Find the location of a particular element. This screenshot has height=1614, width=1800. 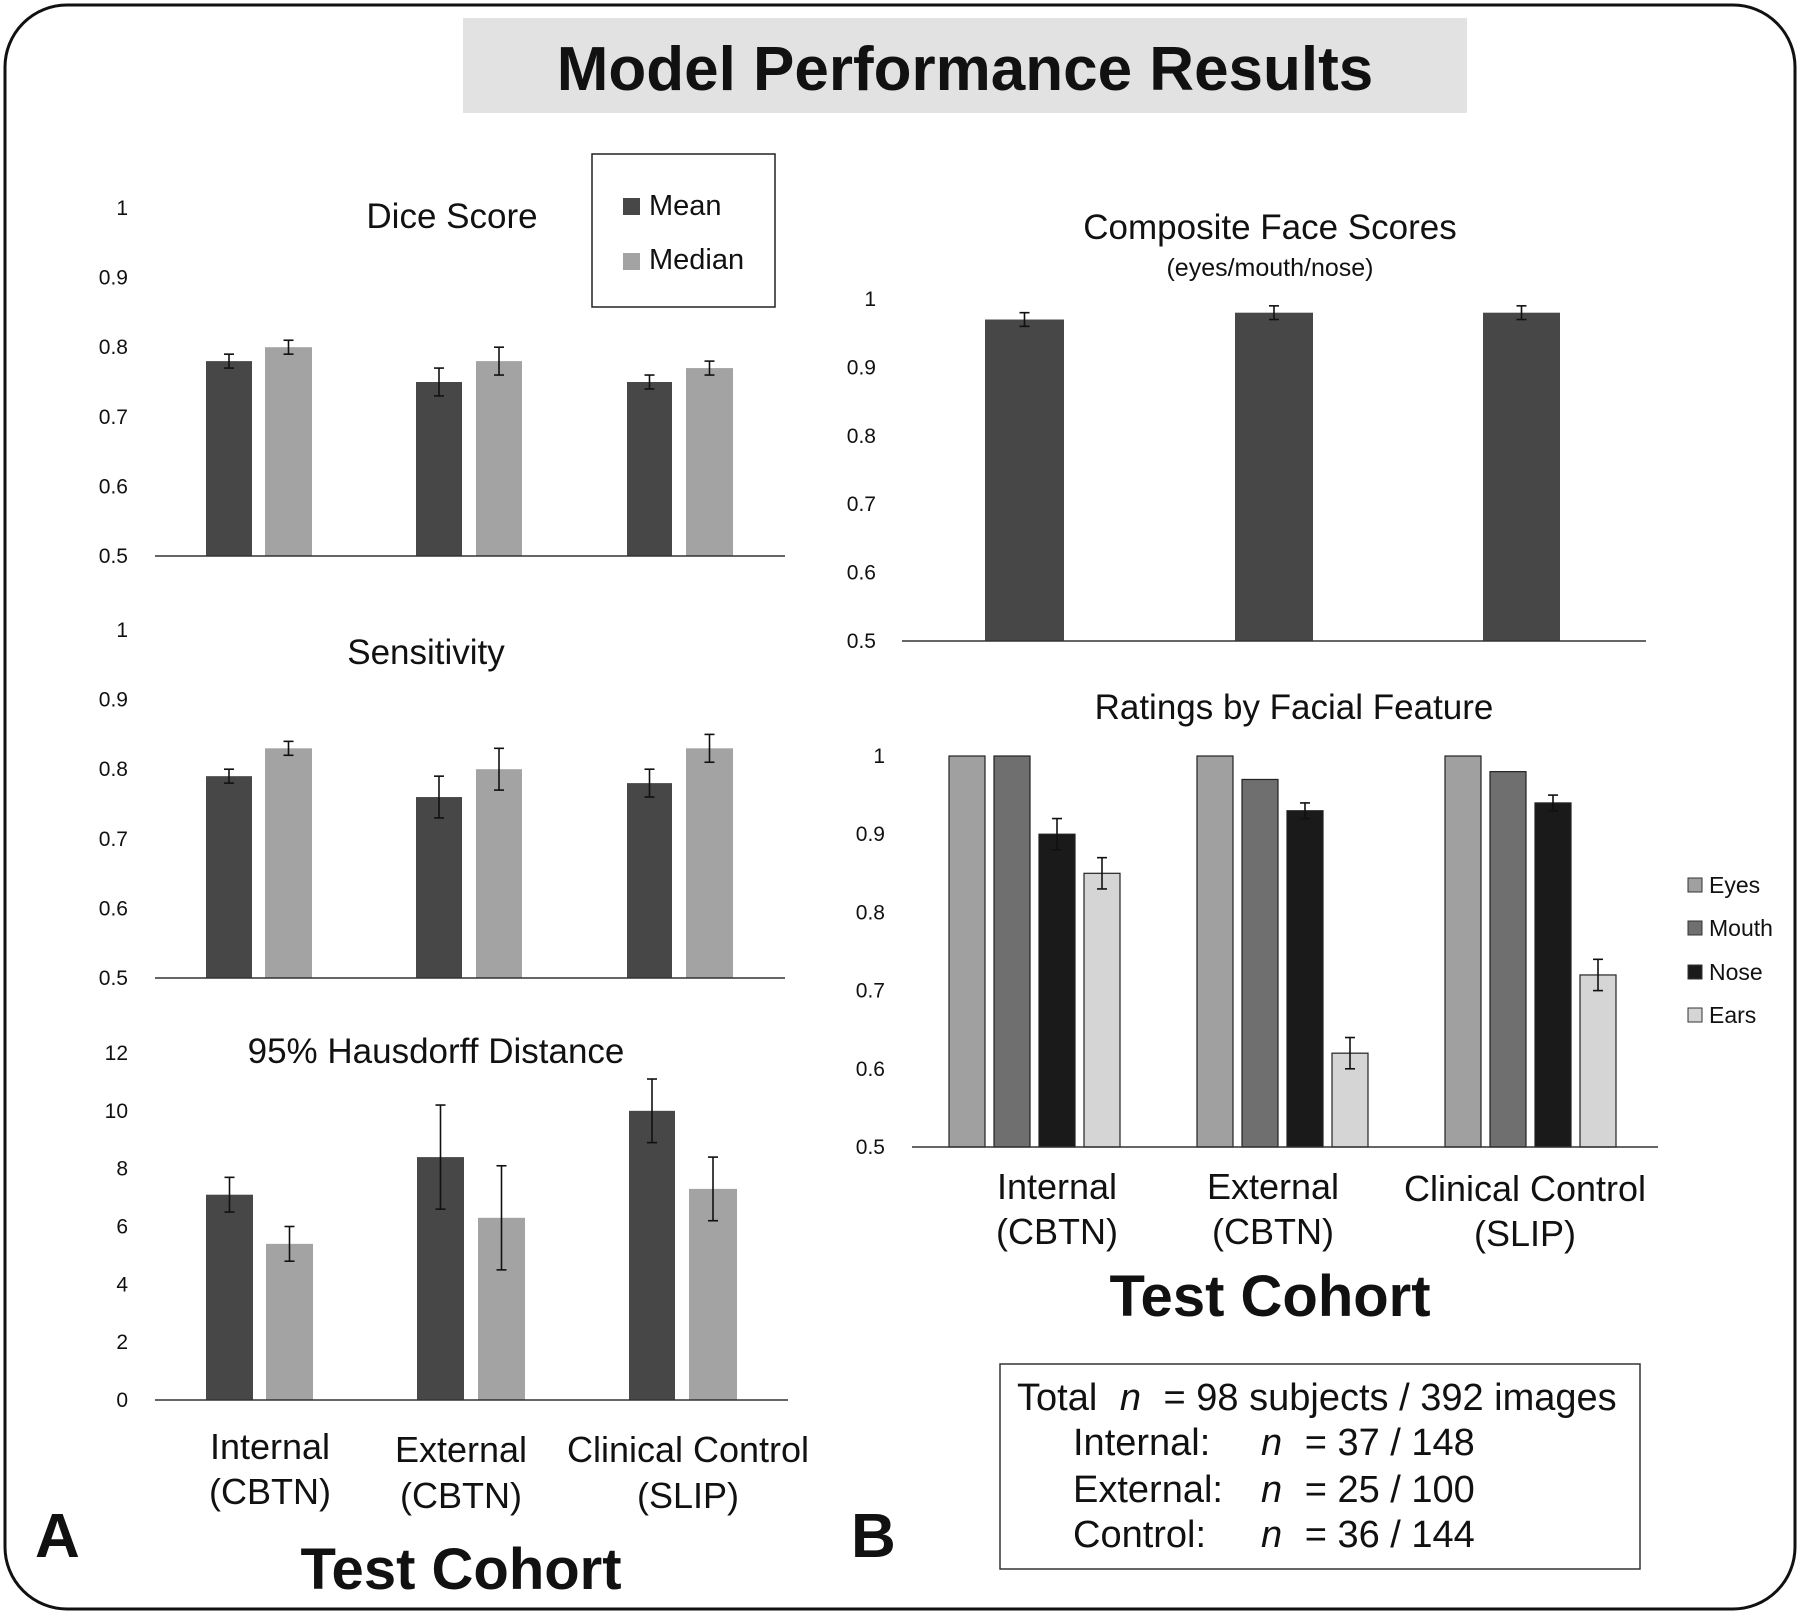

summary-external-count: = 25 / 100 is located at coordinates (1390, 1490).